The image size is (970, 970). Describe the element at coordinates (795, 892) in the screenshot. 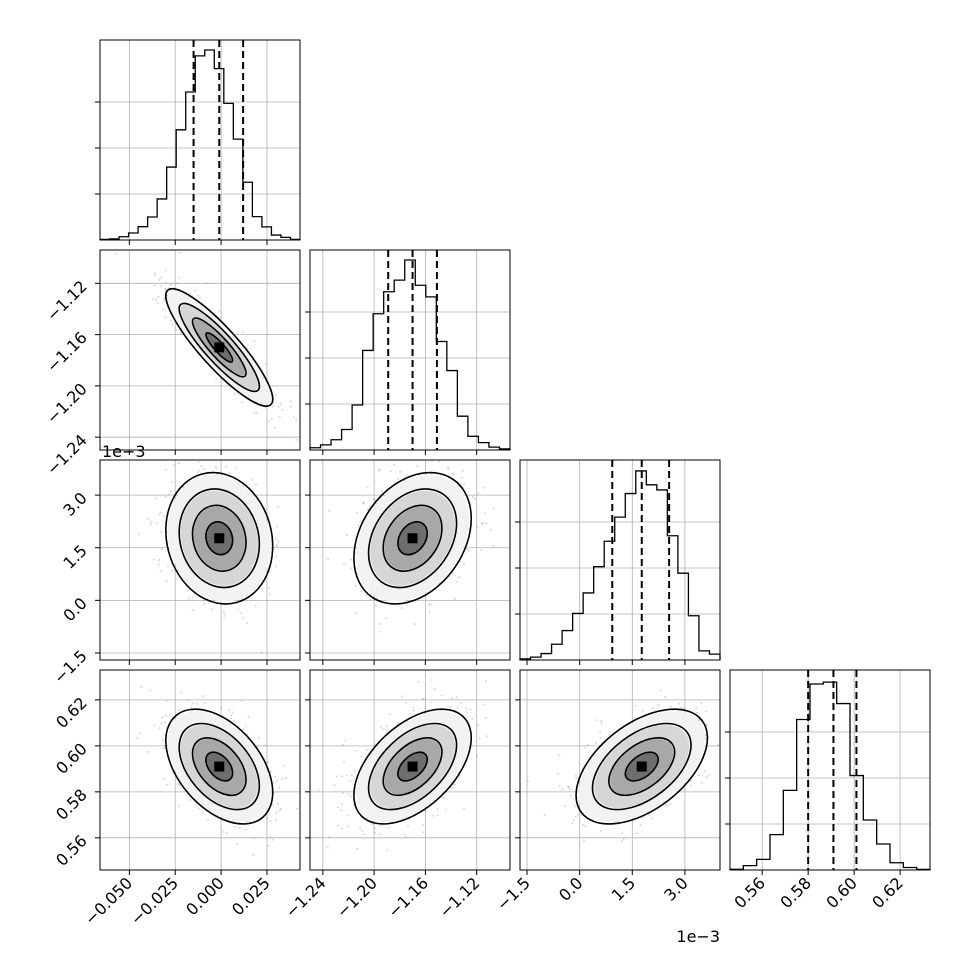

I see `x-tick-label: 0.58` at that location.